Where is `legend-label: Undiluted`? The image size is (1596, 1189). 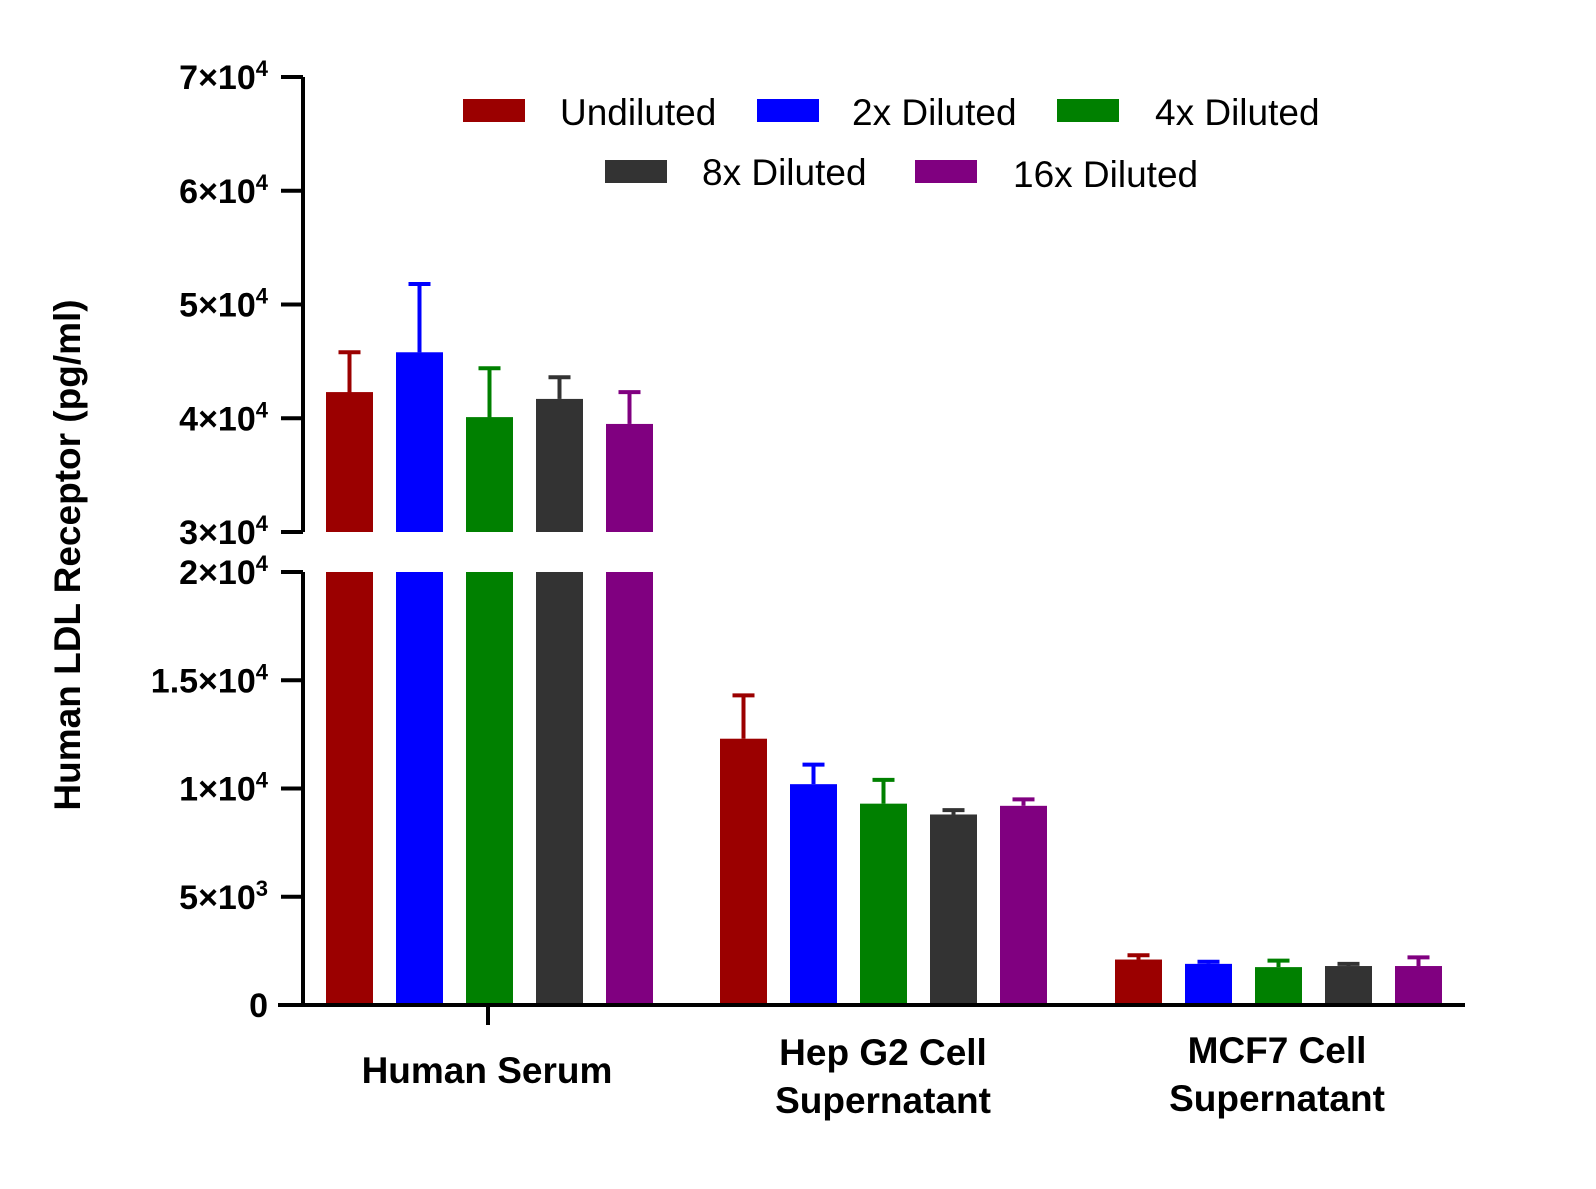
legend-label: Undiluted is located at coordinates (638, 112).